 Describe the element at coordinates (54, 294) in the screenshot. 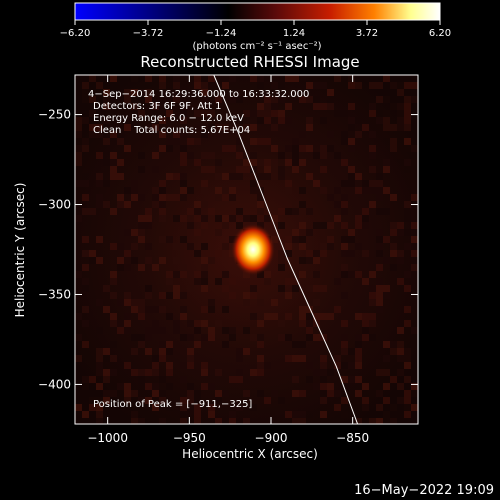

I see `y-tick-label: −350` at that location.